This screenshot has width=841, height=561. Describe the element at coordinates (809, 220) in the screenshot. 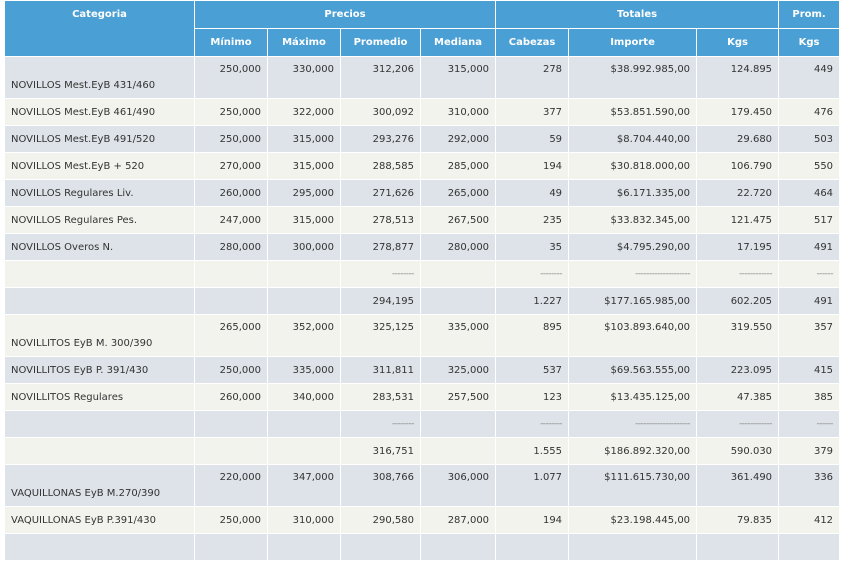

I see `prom-kgs-cell: 517` at that location.